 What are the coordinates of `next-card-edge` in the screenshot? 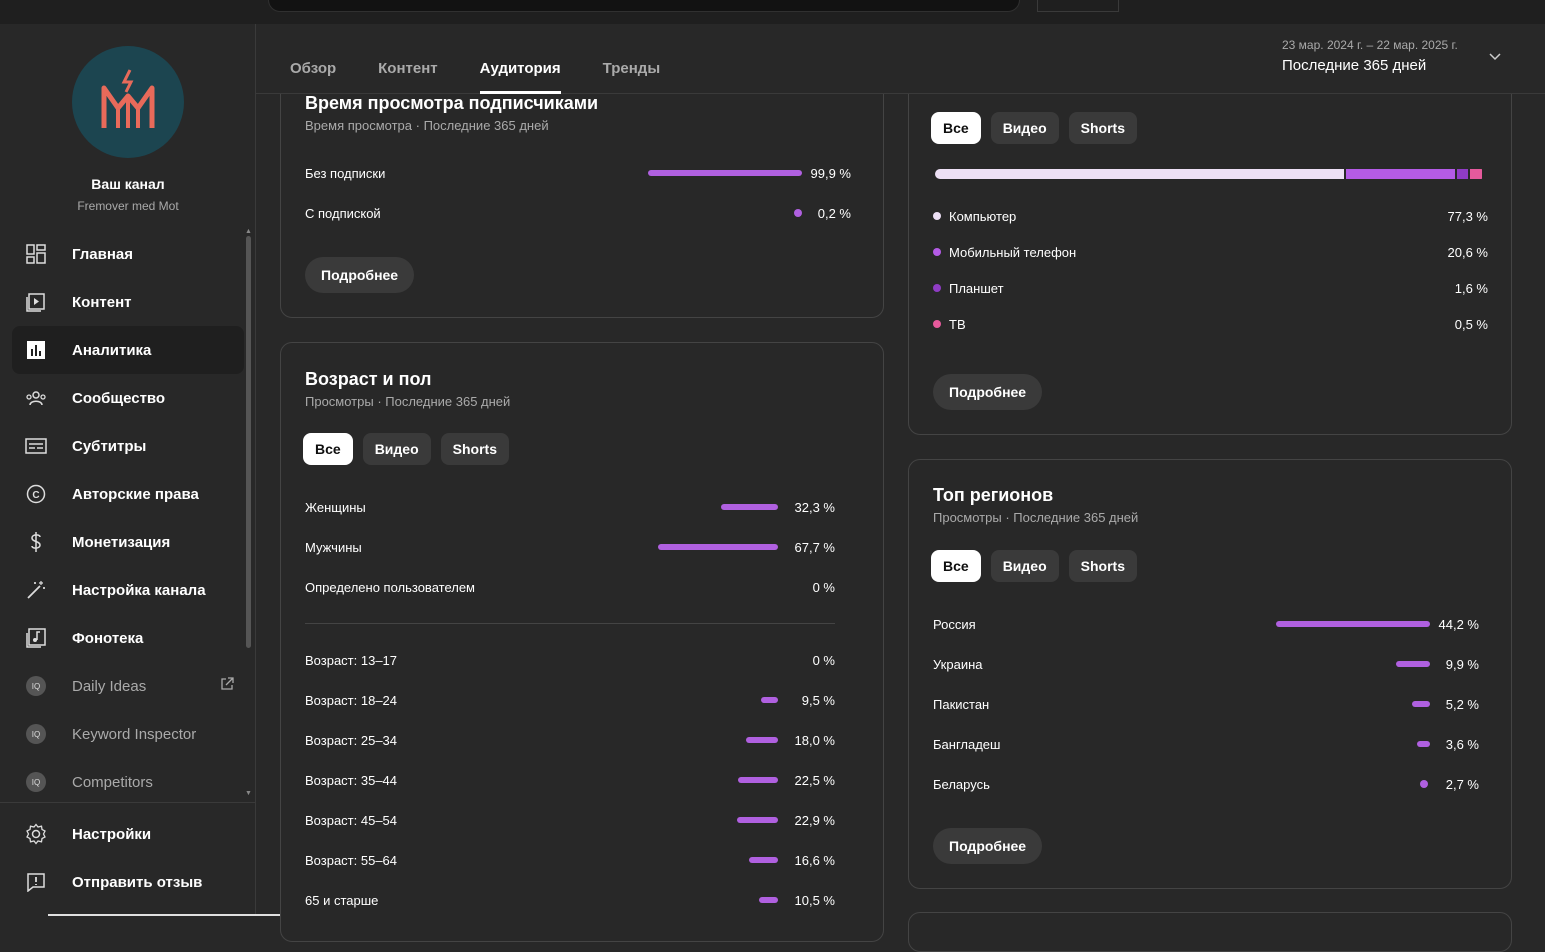 It's located at (1210, 932).